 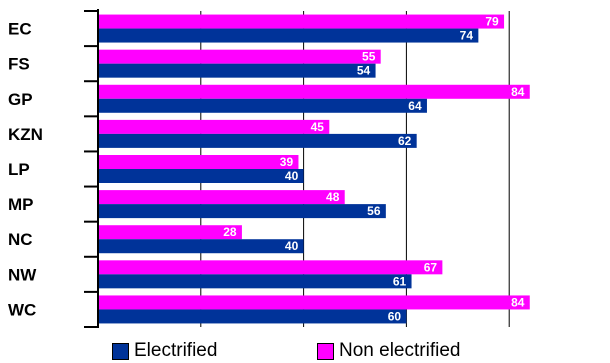 I want to click on value-label-non-electrified: 39, so click(x=287, y=162).